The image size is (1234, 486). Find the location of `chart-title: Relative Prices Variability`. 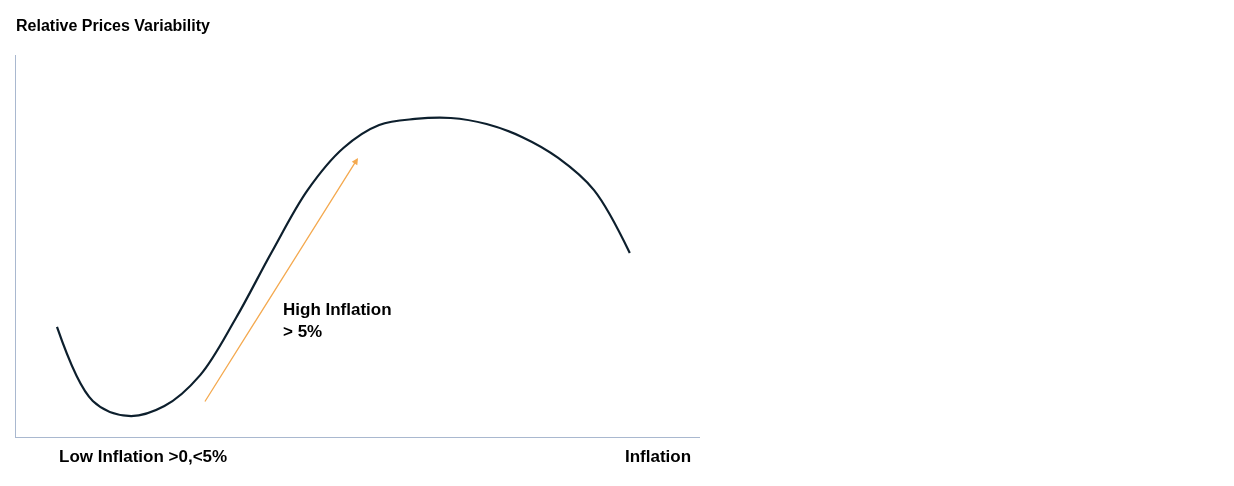

chart-title: Relative Prices Variability is located at coordinates (113, 25).